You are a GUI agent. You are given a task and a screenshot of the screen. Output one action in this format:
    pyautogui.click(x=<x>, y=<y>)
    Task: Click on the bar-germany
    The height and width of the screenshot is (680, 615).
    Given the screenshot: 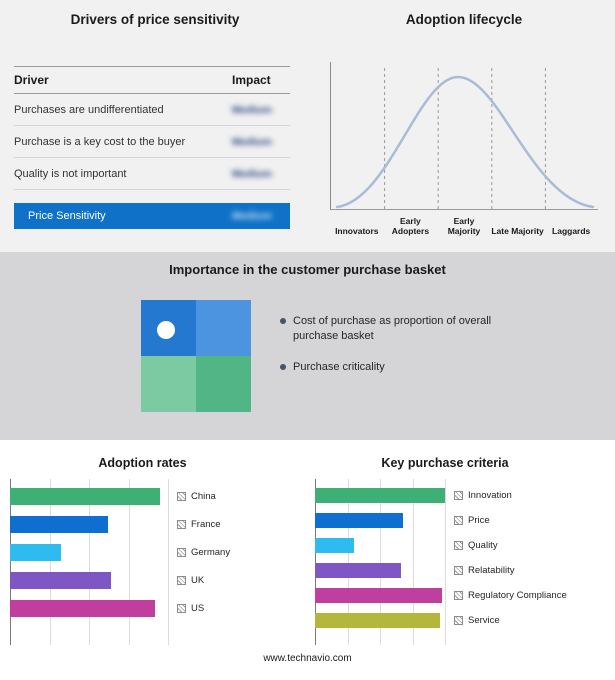 What is the action you would take?
    pyautogui.click(x=35, y=552)
    